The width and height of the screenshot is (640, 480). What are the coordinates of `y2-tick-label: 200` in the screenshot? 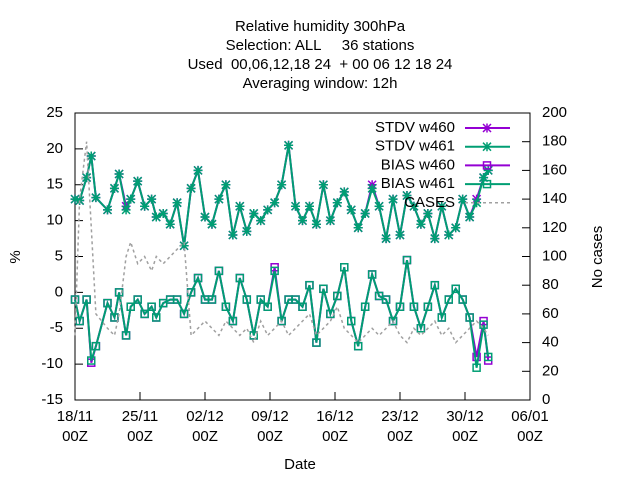 It's located at (554, 112).